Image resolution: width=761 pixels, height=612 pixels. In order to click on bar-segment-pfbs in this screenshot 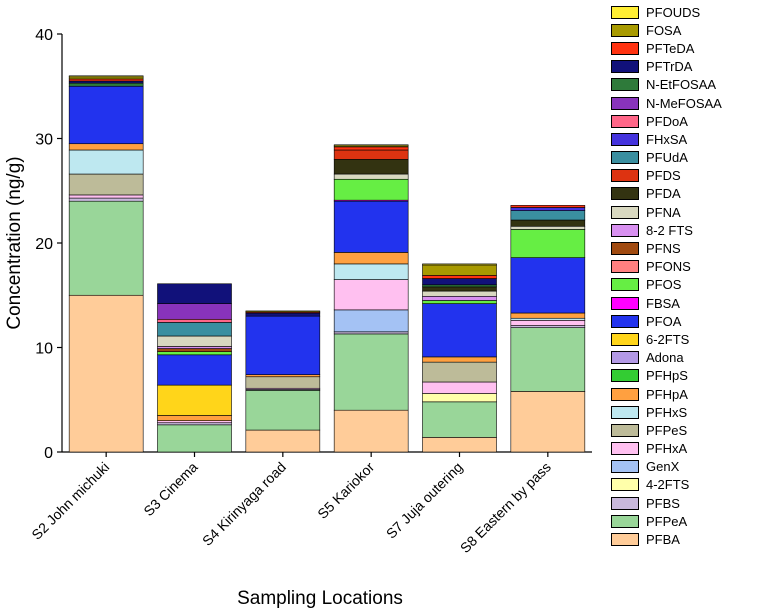, I will do `click(106, 199)`.